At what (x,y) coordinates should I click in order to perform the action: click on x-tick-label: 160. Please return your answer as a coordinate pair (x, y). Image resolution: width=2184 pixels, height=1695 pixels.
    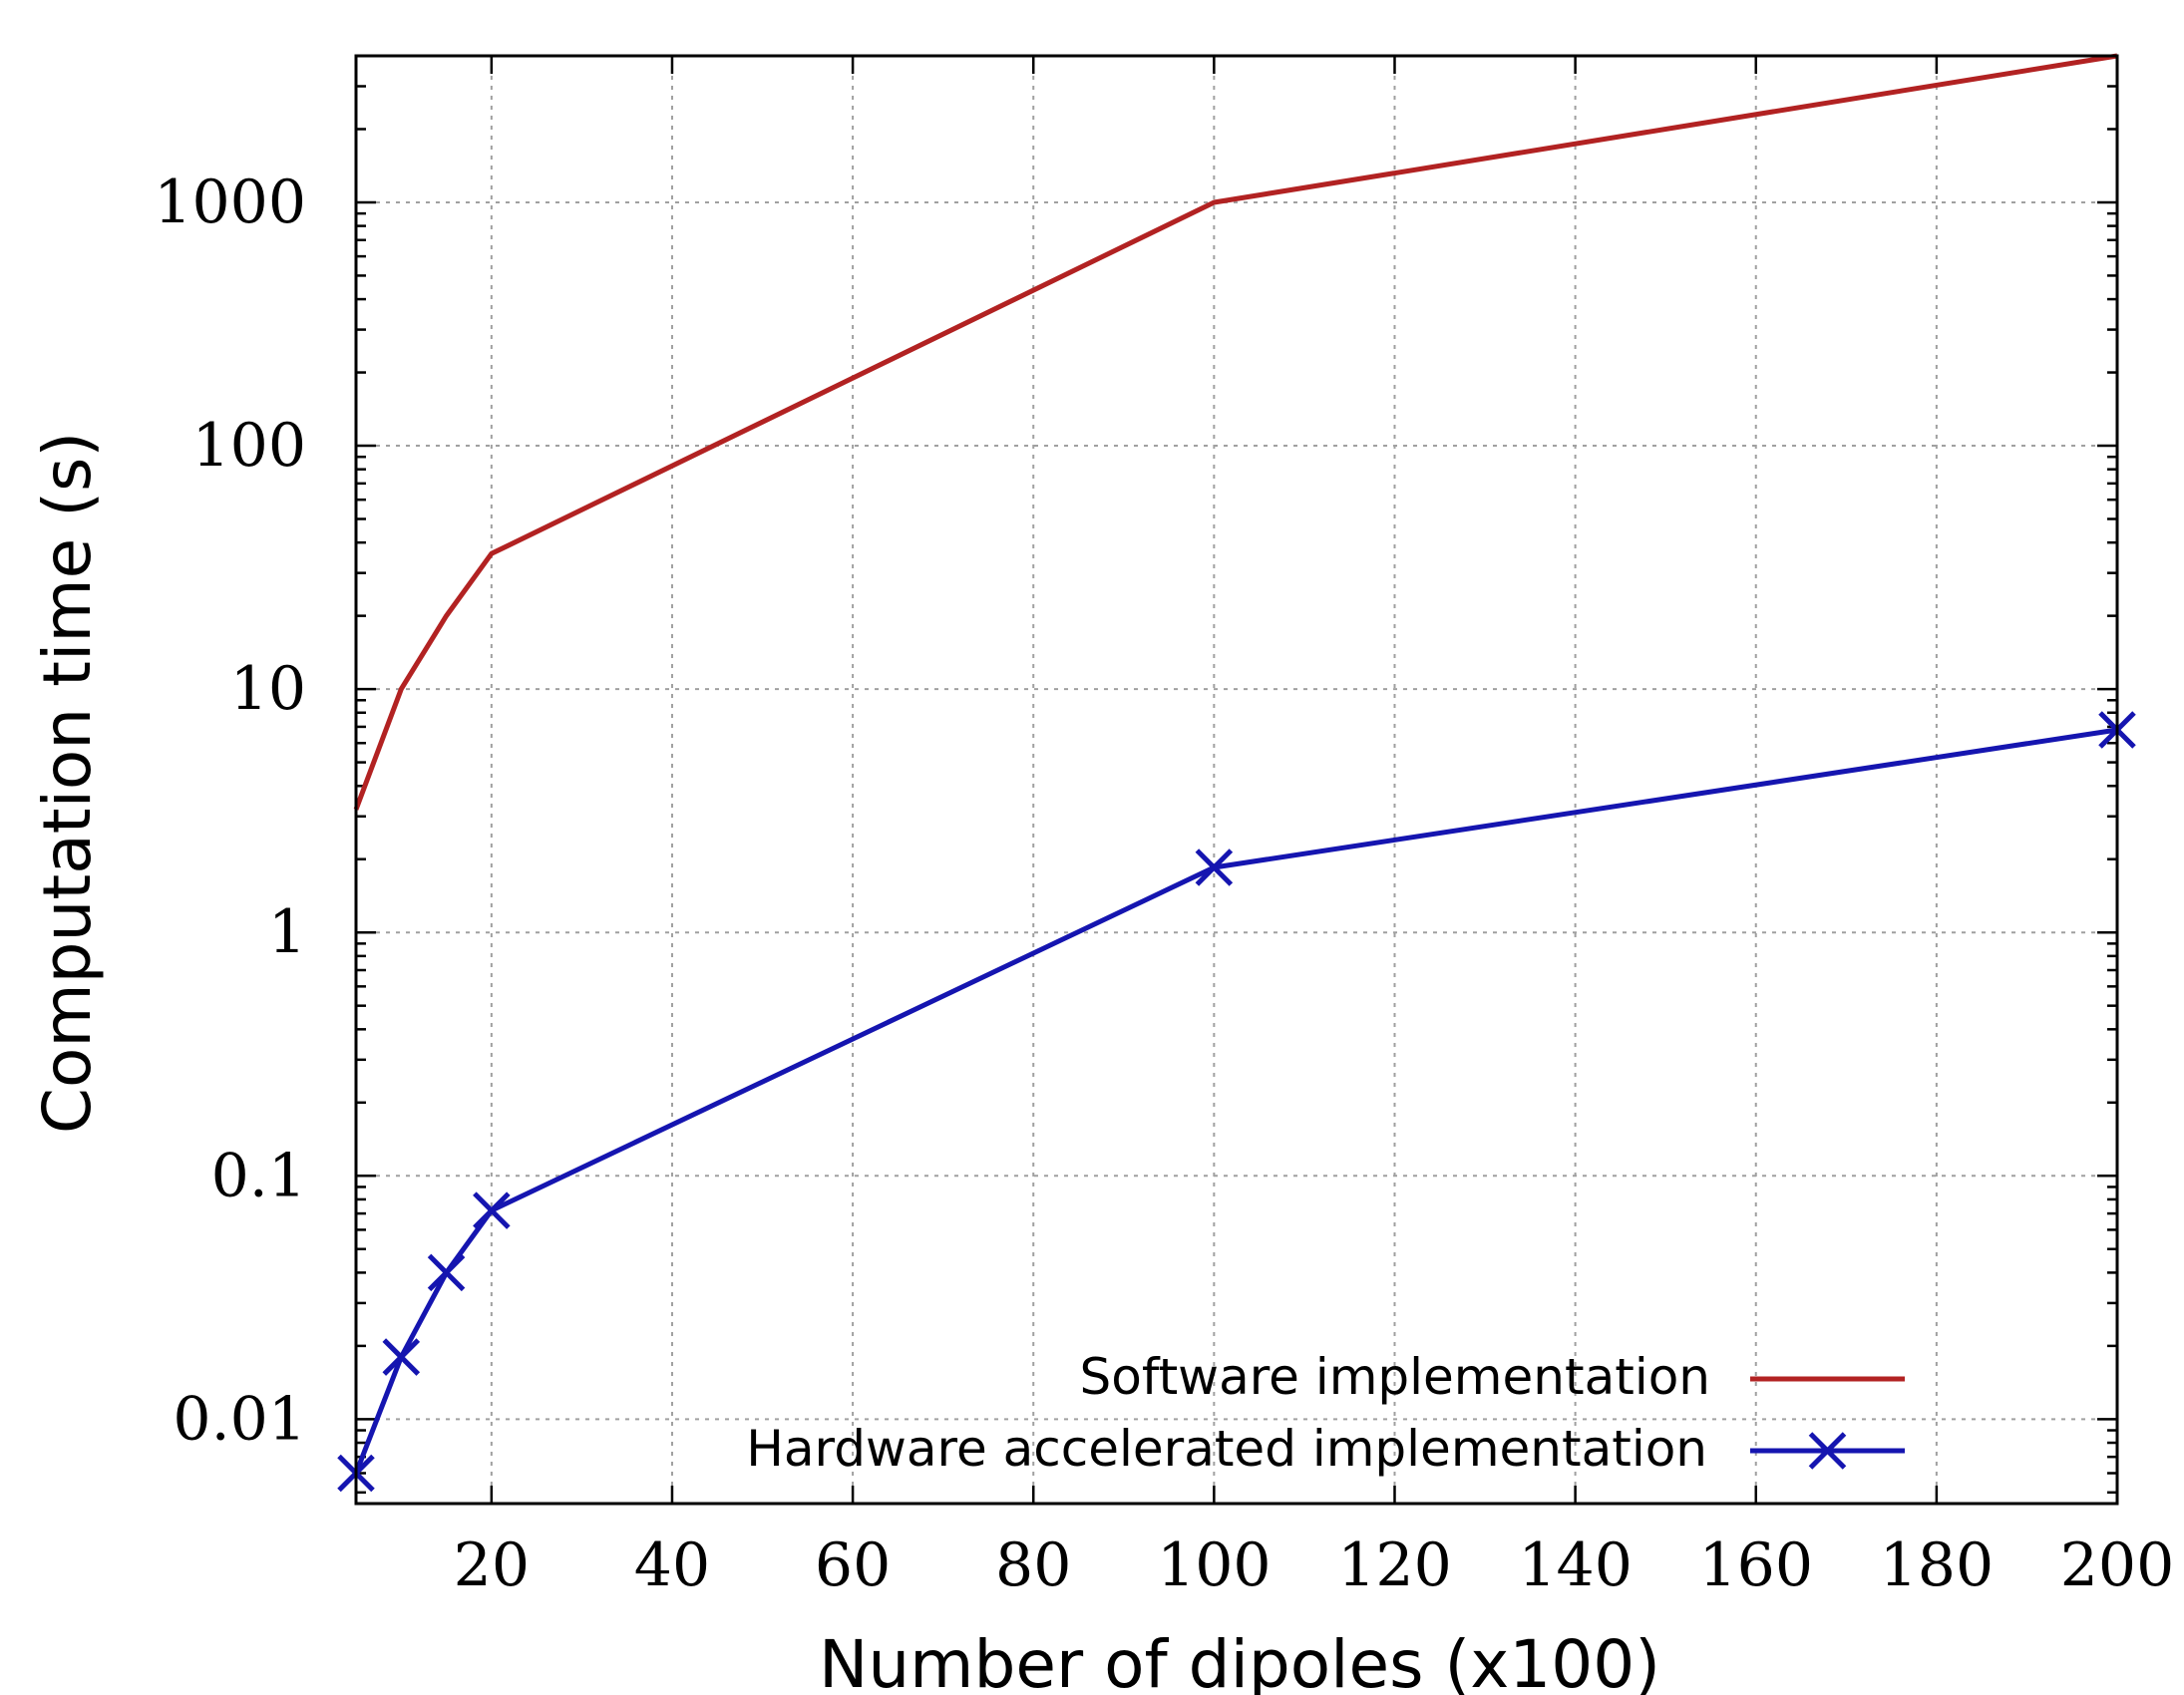
    Looking at the image, I should click on (1755, 1565).